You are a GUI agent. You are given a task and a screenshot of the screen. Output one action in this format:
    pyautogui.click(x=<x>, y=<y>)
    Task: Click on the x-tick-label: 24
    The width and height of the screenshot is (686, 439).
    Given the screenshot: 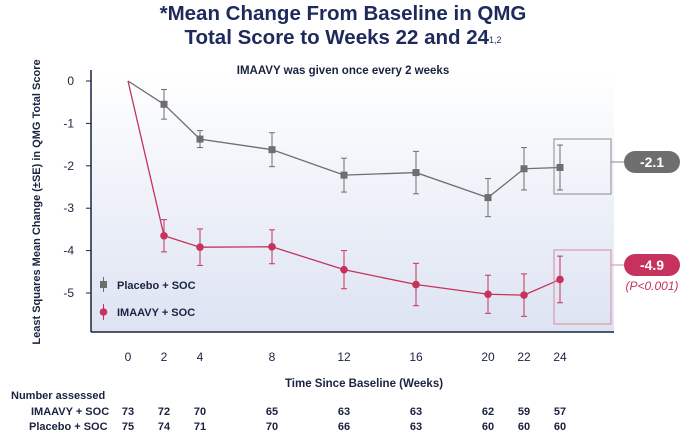 What is the action you would take?
    pyautogui.click(x=560, y=357)
    